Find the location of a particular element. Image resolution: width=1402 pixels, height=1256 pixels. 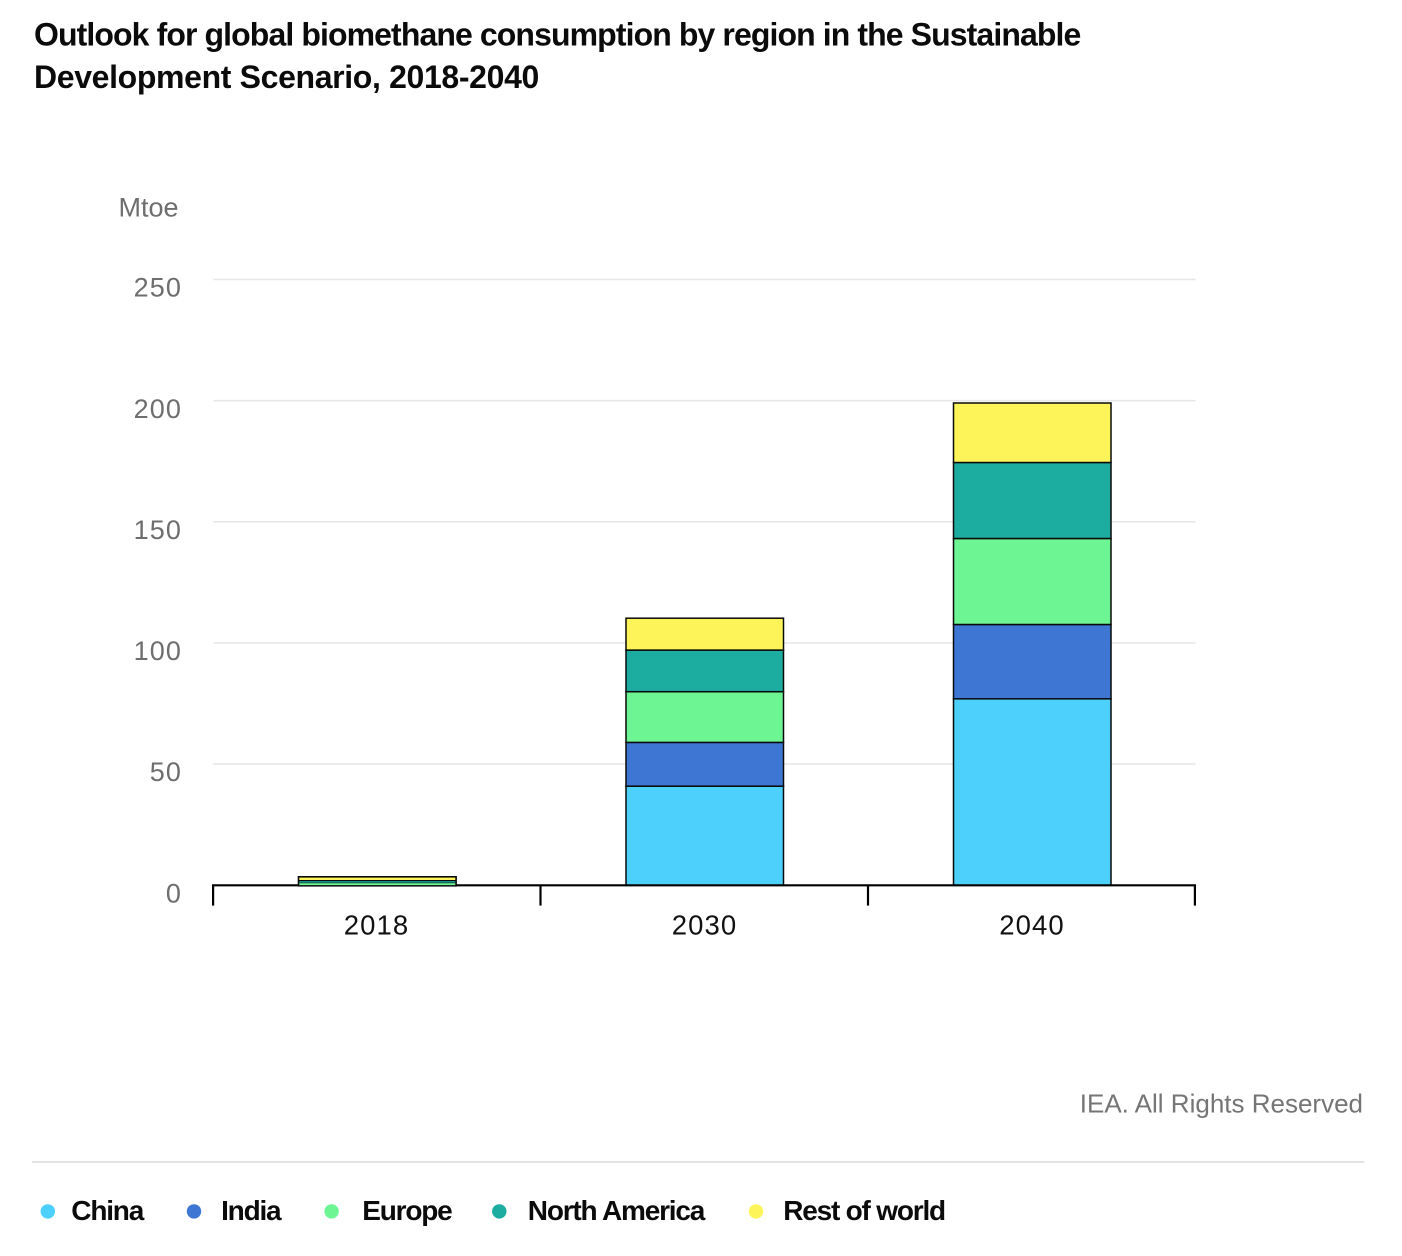

svg-text: 100 is located at coordinates (158, 651).